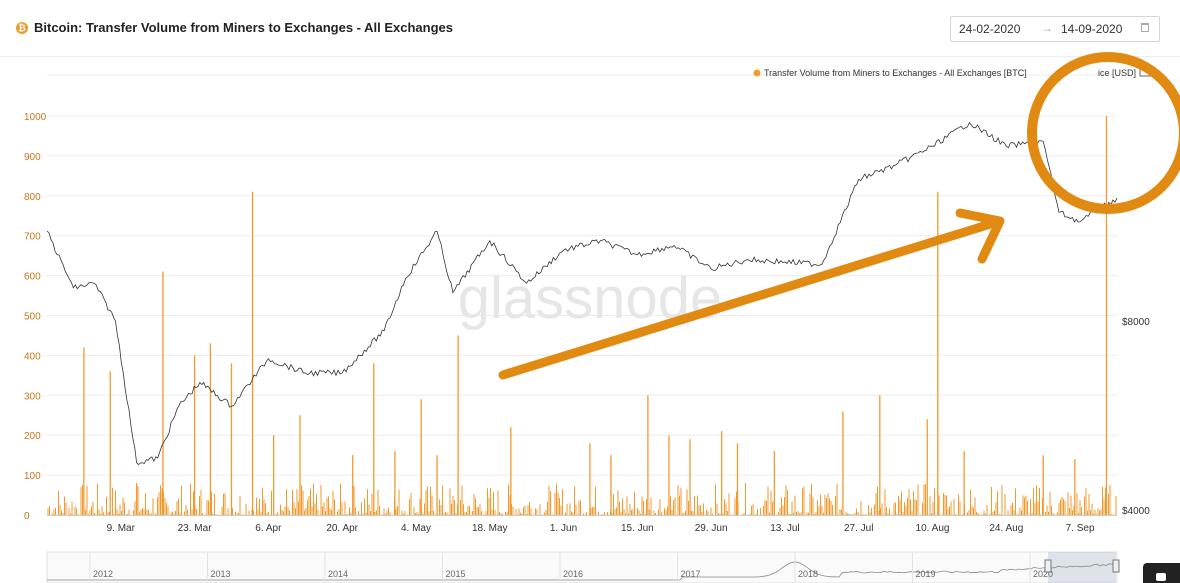 This screenshot has height=583, width=1180. Describe the element at coordinates (32, 277) in the screenshot. I see `y-tick-label: 600` at that location.